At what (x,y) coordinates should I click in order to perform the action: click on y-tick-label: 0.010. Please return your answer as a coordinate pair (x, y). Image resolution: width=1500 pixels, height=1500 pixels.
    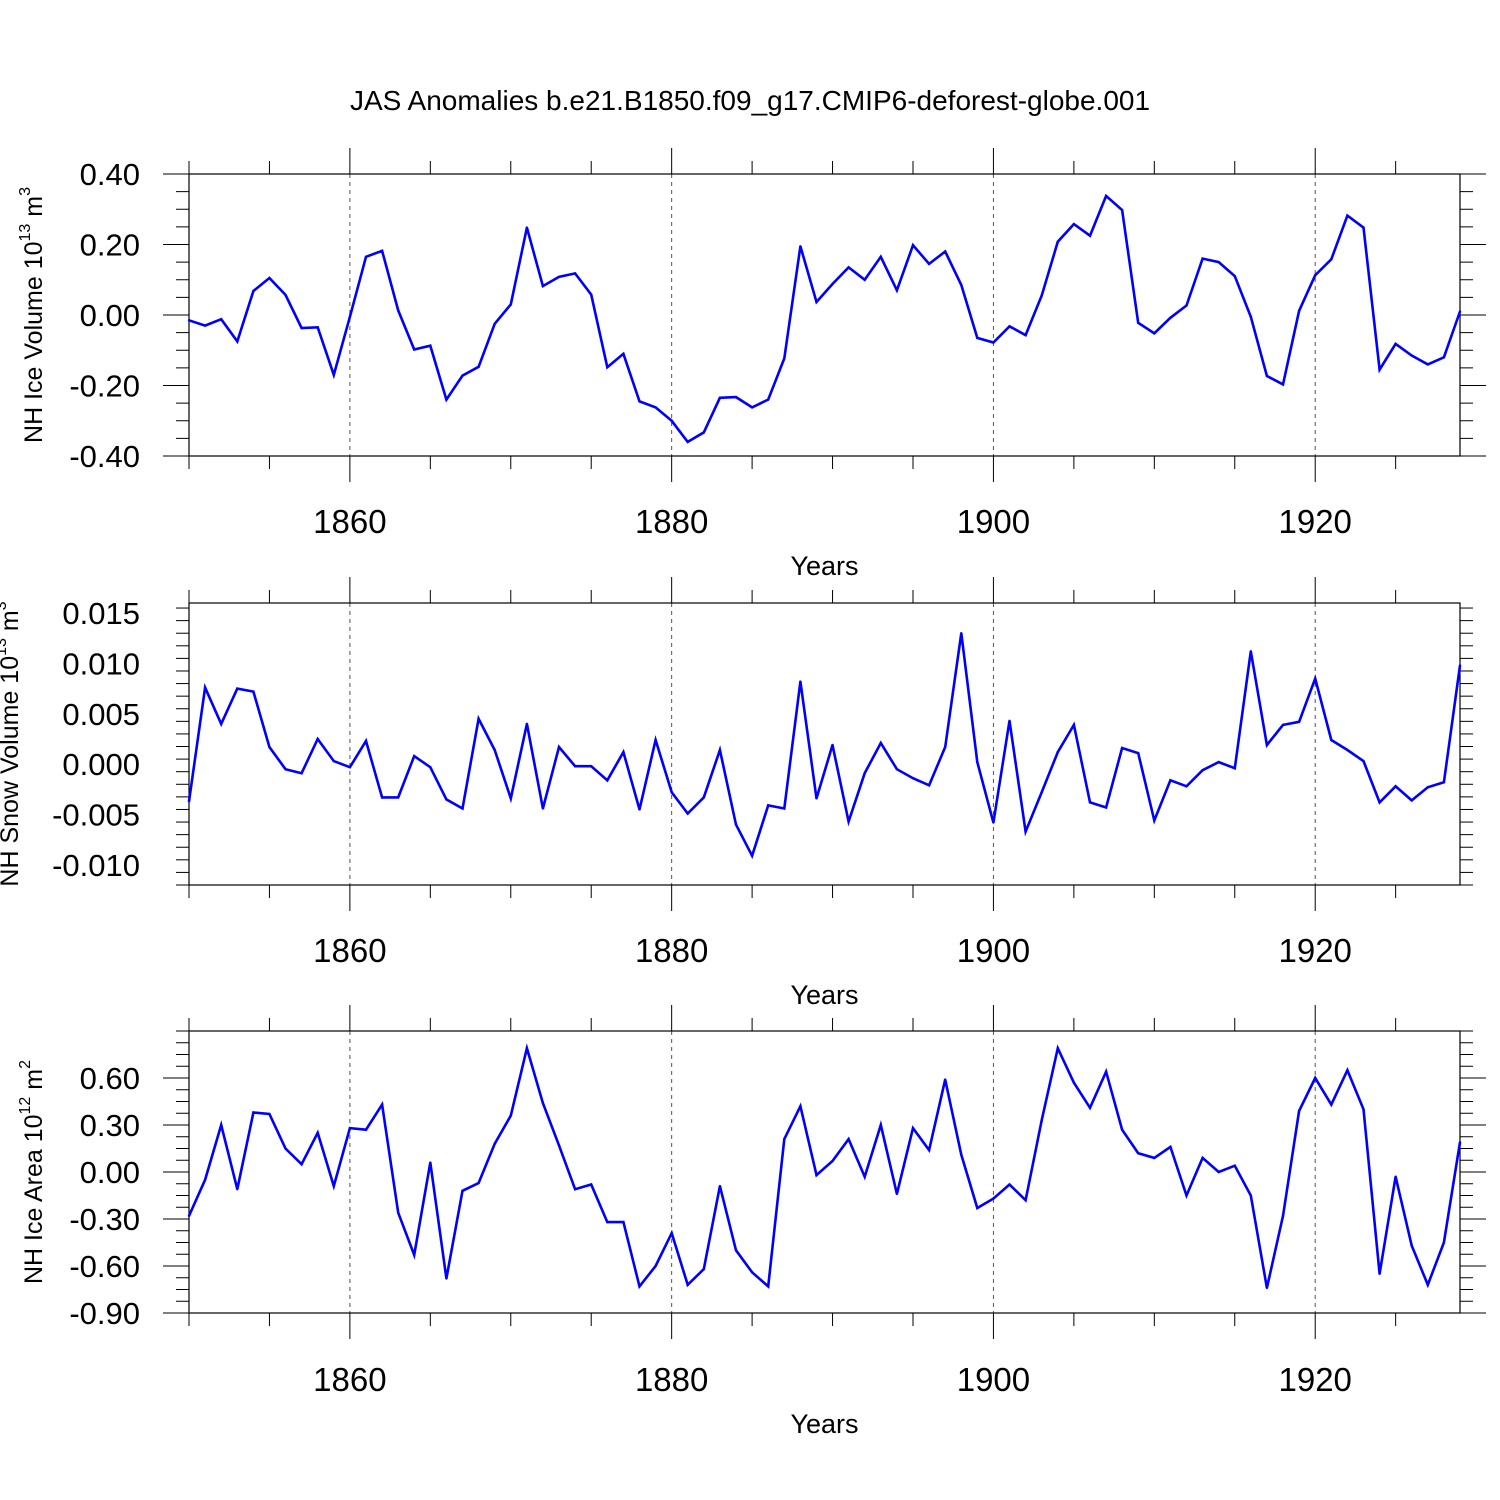
    Looking at the image, I should click on (101, 663).